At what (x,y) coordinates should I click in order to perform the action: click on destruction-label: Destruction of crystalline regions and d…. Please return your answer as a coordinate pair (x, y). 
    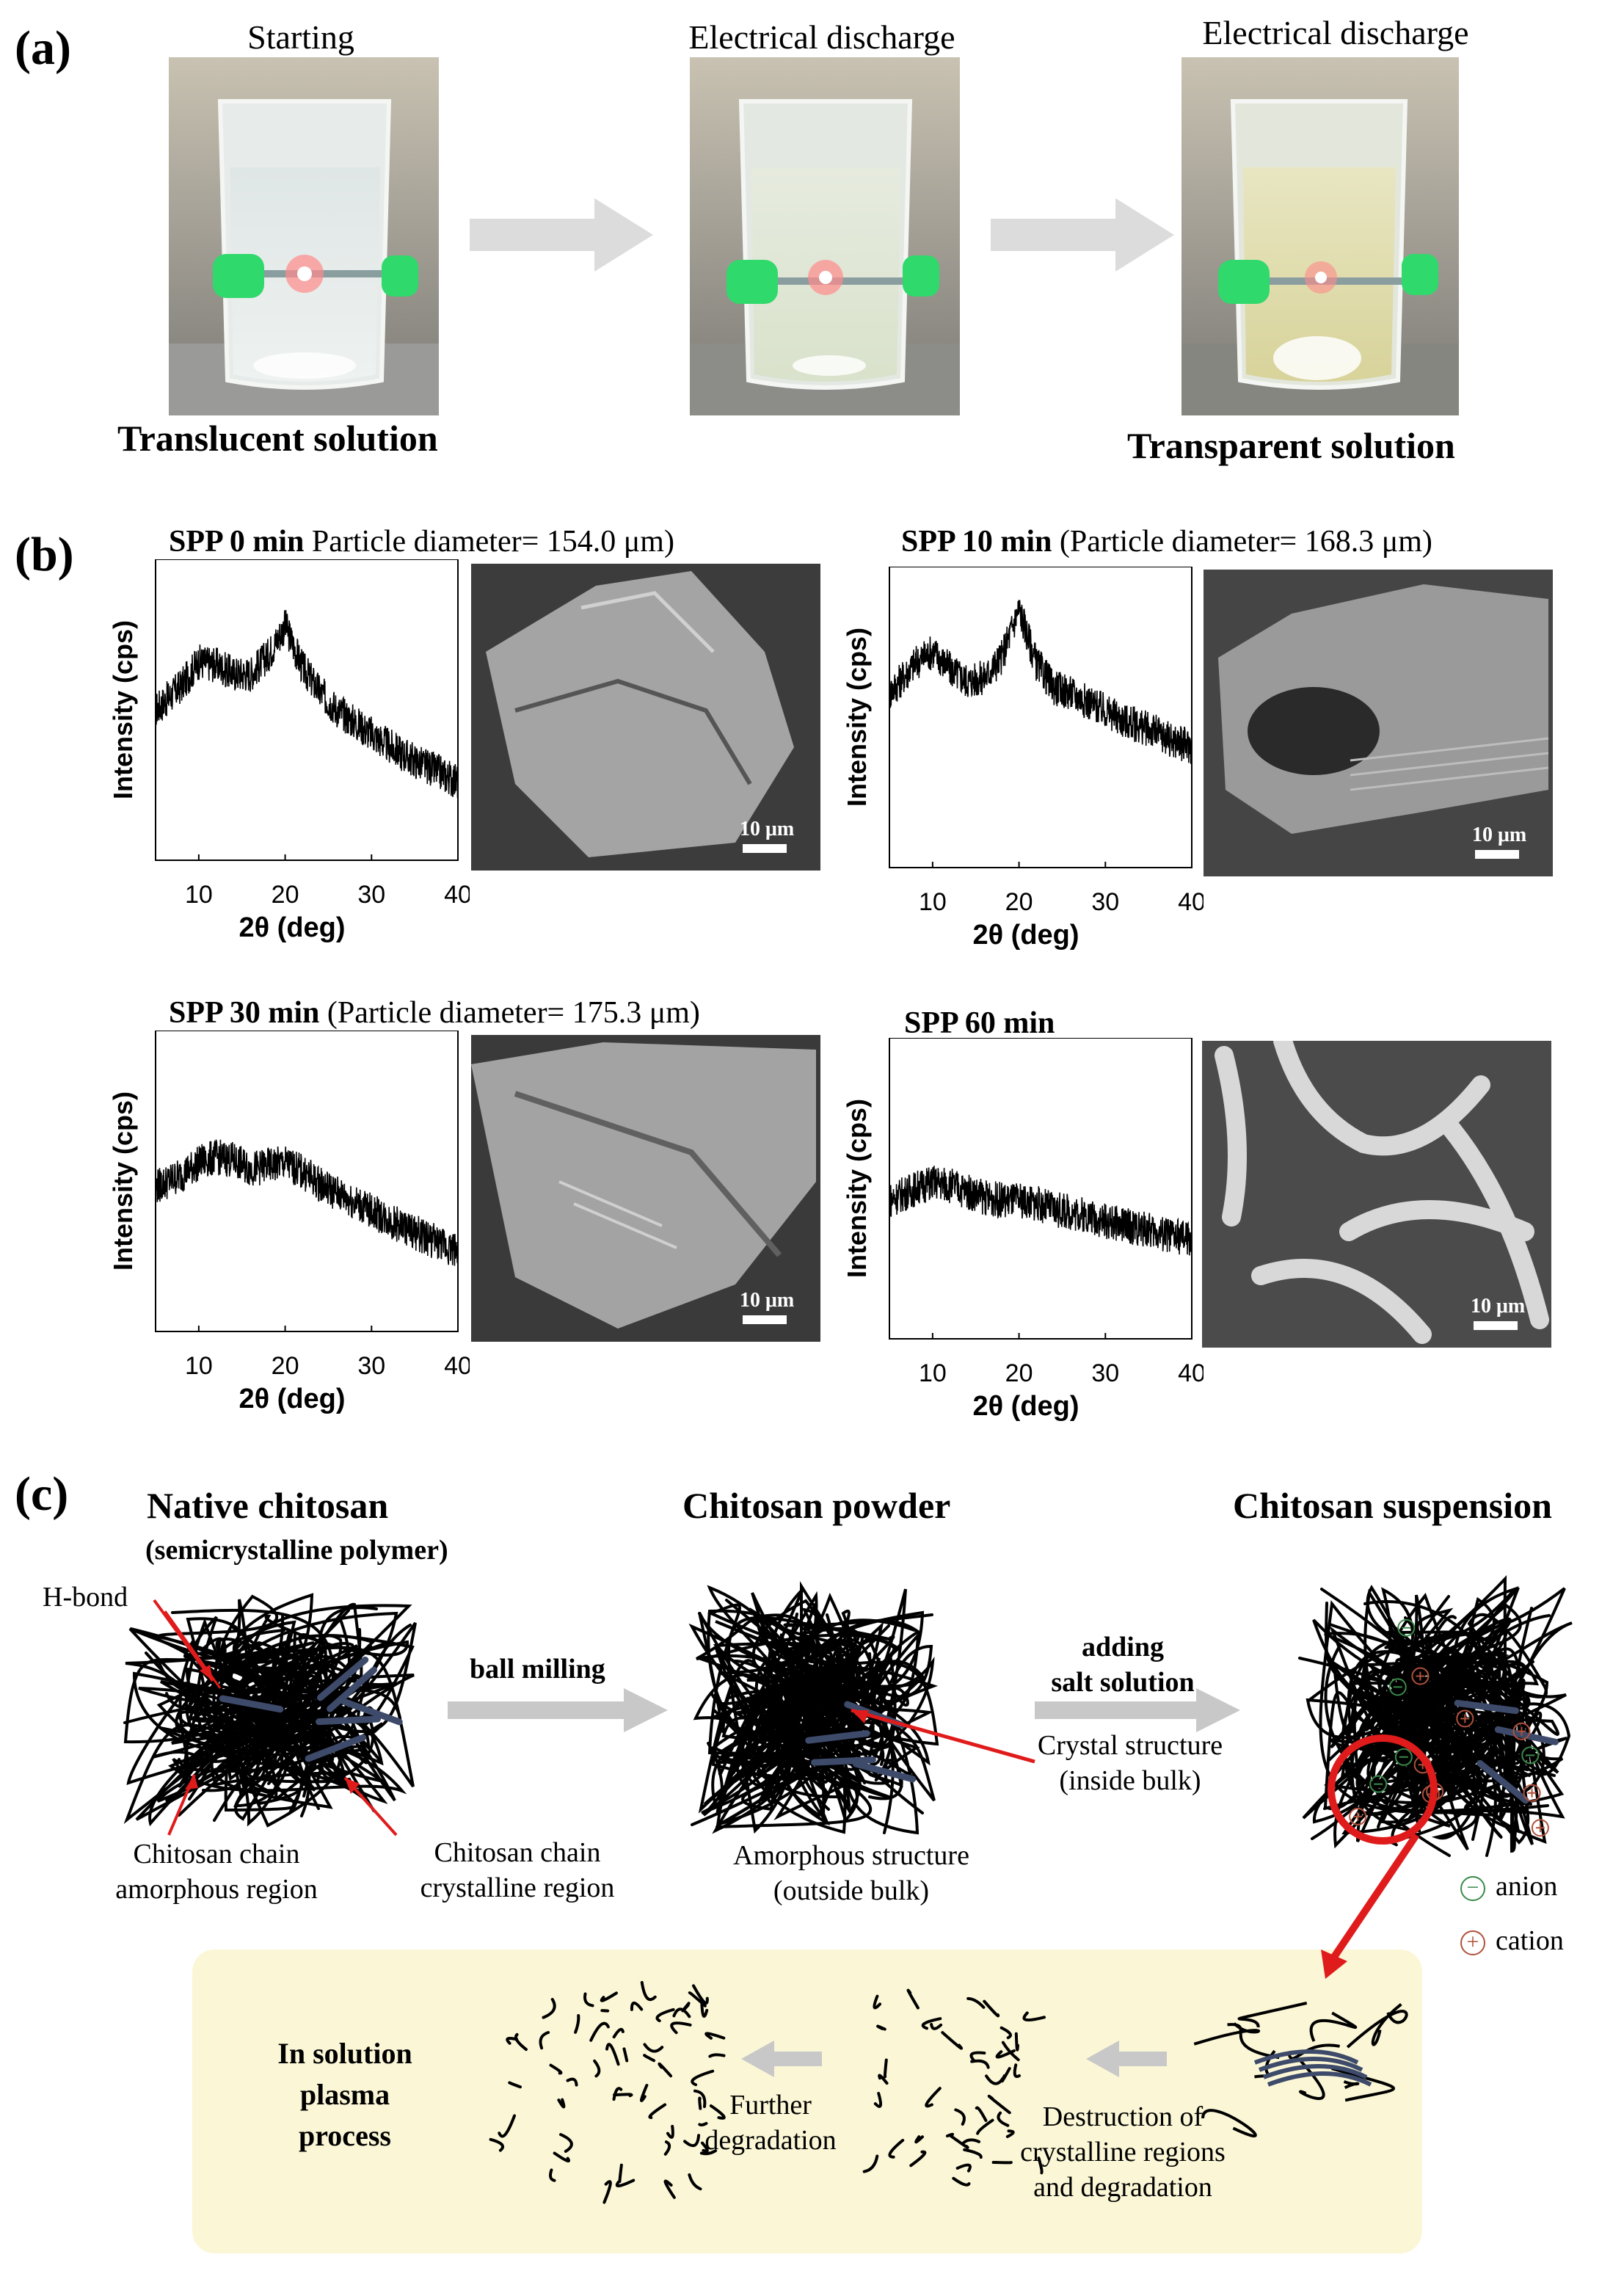
    Looking at the image, I should click on (1123, 2152).